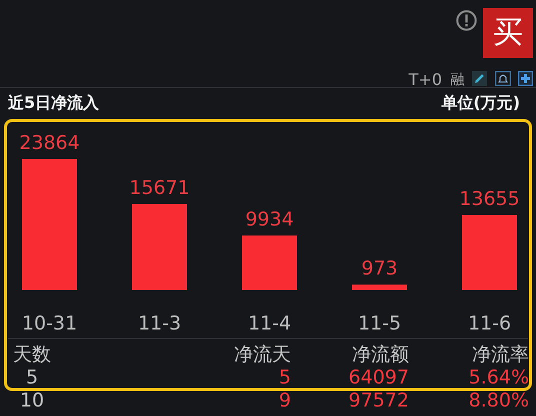  I want to click on data-label: 9934, so click(269, 219).